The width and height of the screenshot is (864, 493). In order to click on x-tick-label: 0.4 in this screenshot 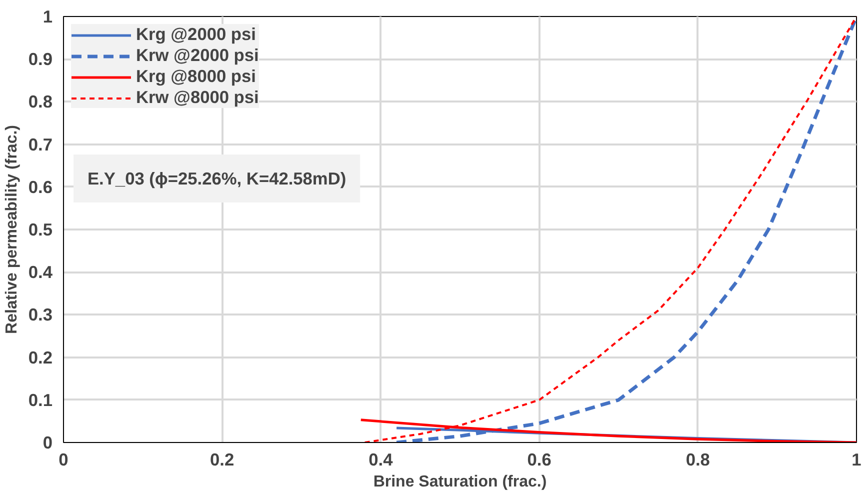, I will do `click(381, 460)`.